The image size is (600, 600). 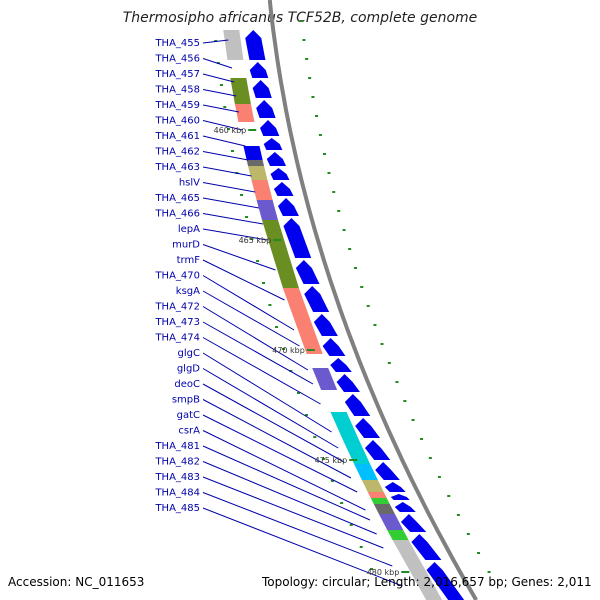 I want to click on gene-label: THA_462, so click(x=177, y=152).